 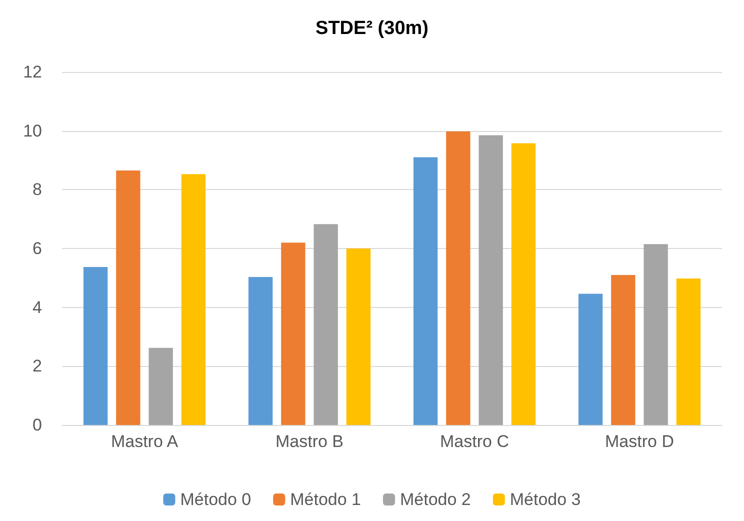 I want to click on y-tick-label: 4, so click(x=37, y=307).